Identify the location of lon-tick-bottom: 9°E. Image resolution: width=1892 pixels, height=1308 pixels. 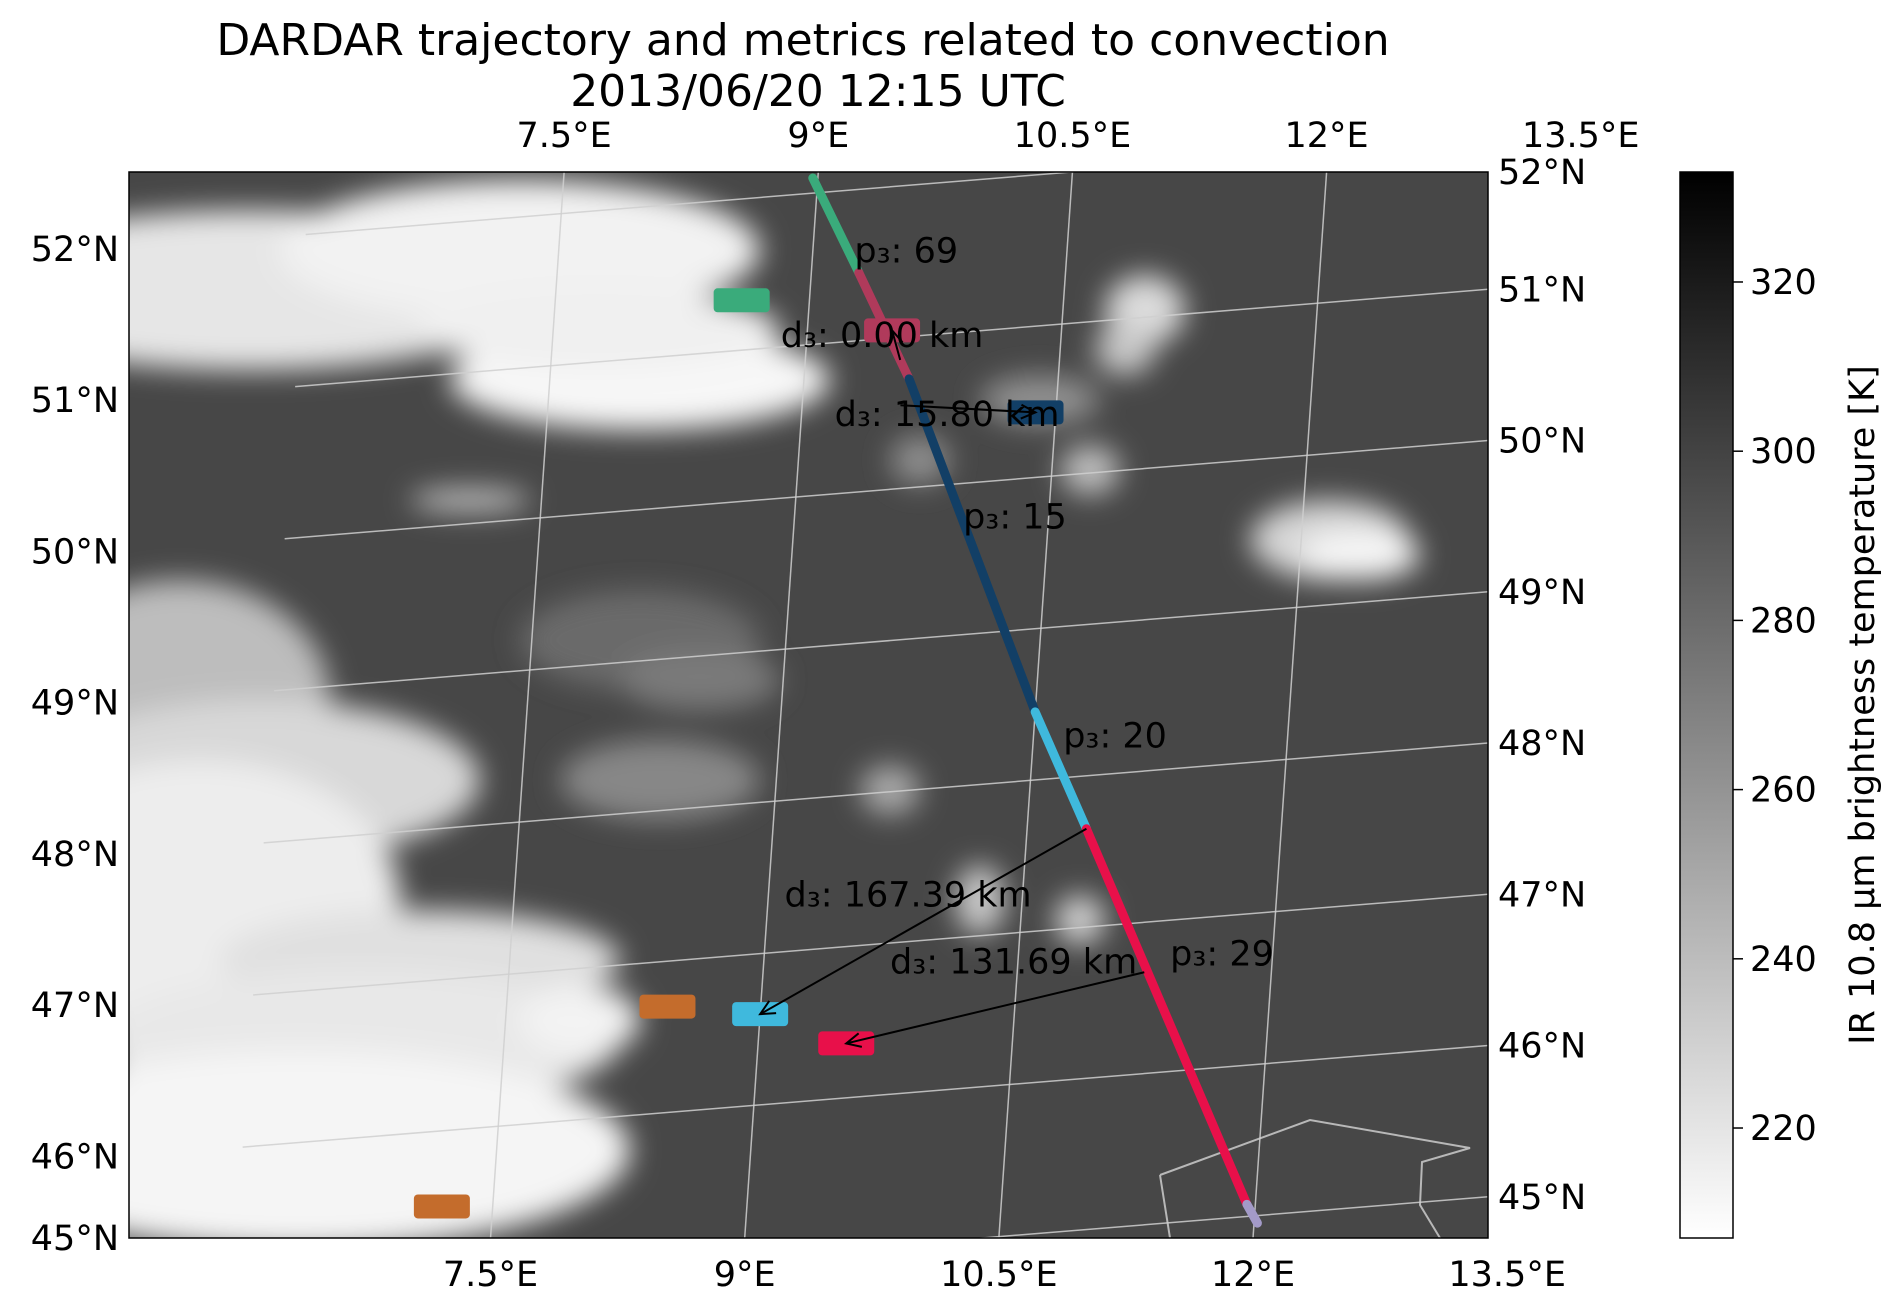
(745, 1275).